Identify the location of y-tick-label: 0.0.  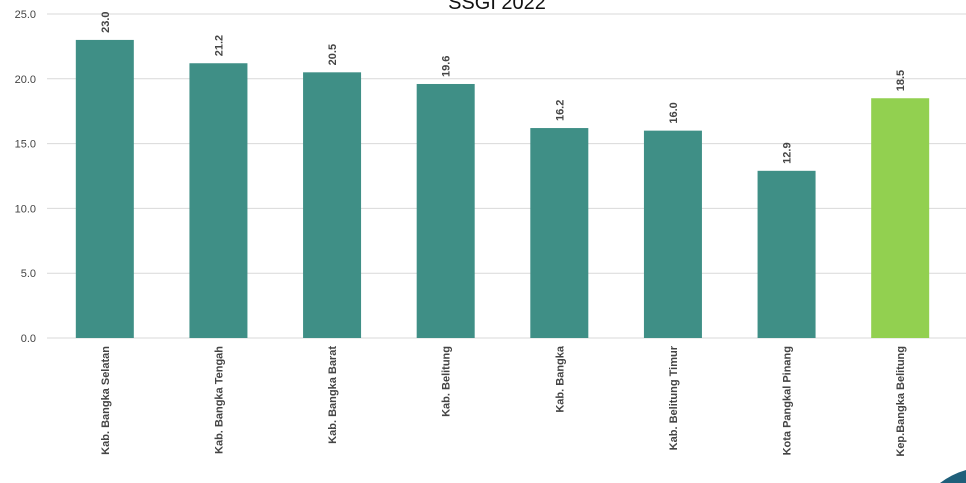
(28, 339).